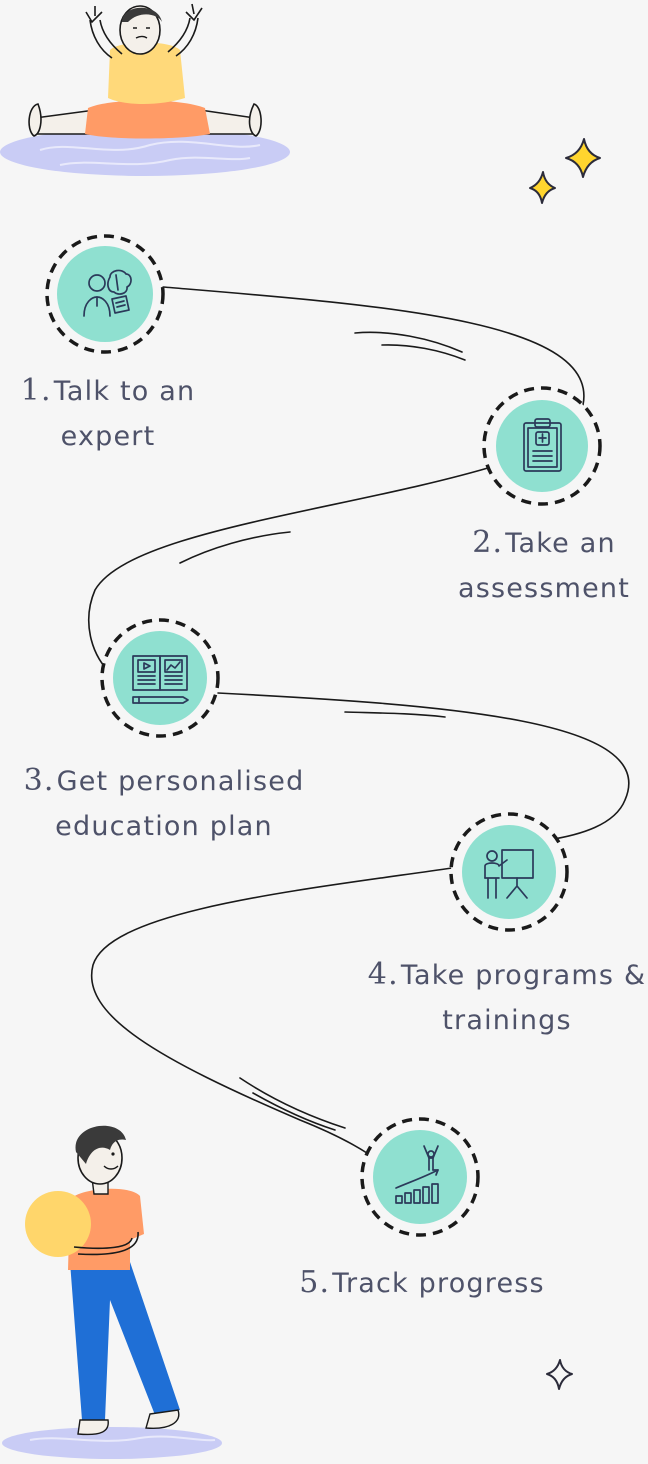 The height and width of the screenshot is (1464, 648). Describe the element at coordinates (108, 413) in the screenshot. I see `step-1-label: 1.Talk to an expert` at that location.